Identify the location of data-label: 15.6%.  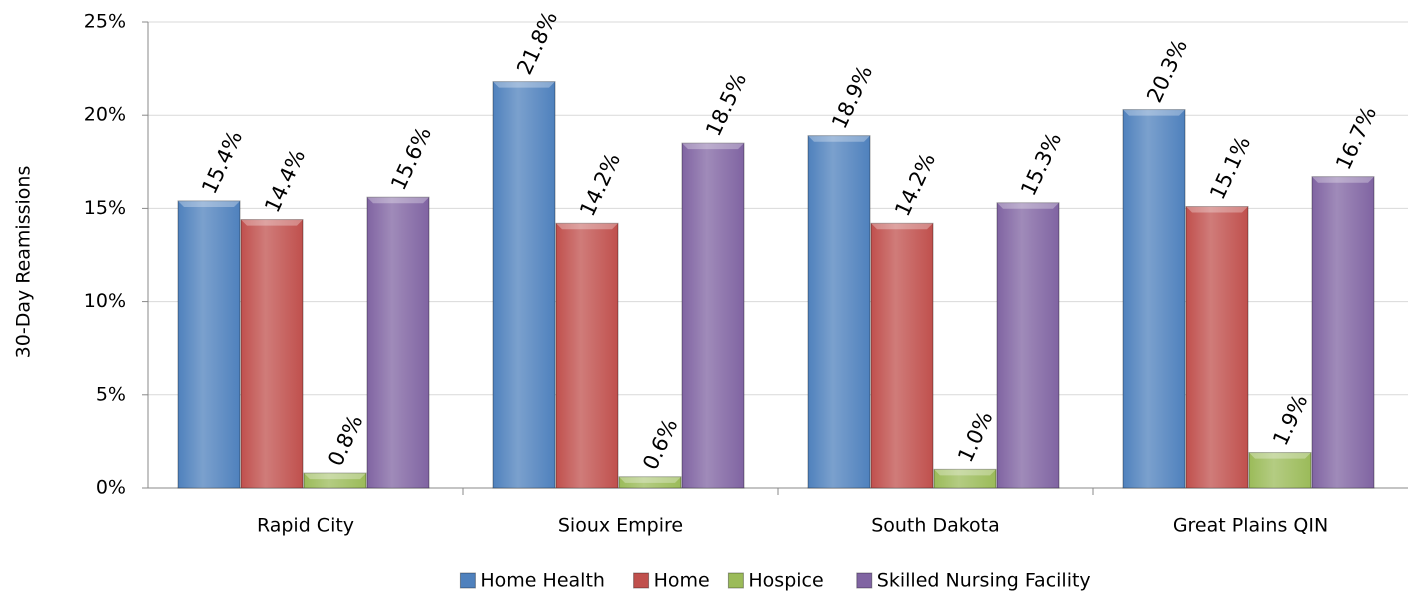
(411, 158).